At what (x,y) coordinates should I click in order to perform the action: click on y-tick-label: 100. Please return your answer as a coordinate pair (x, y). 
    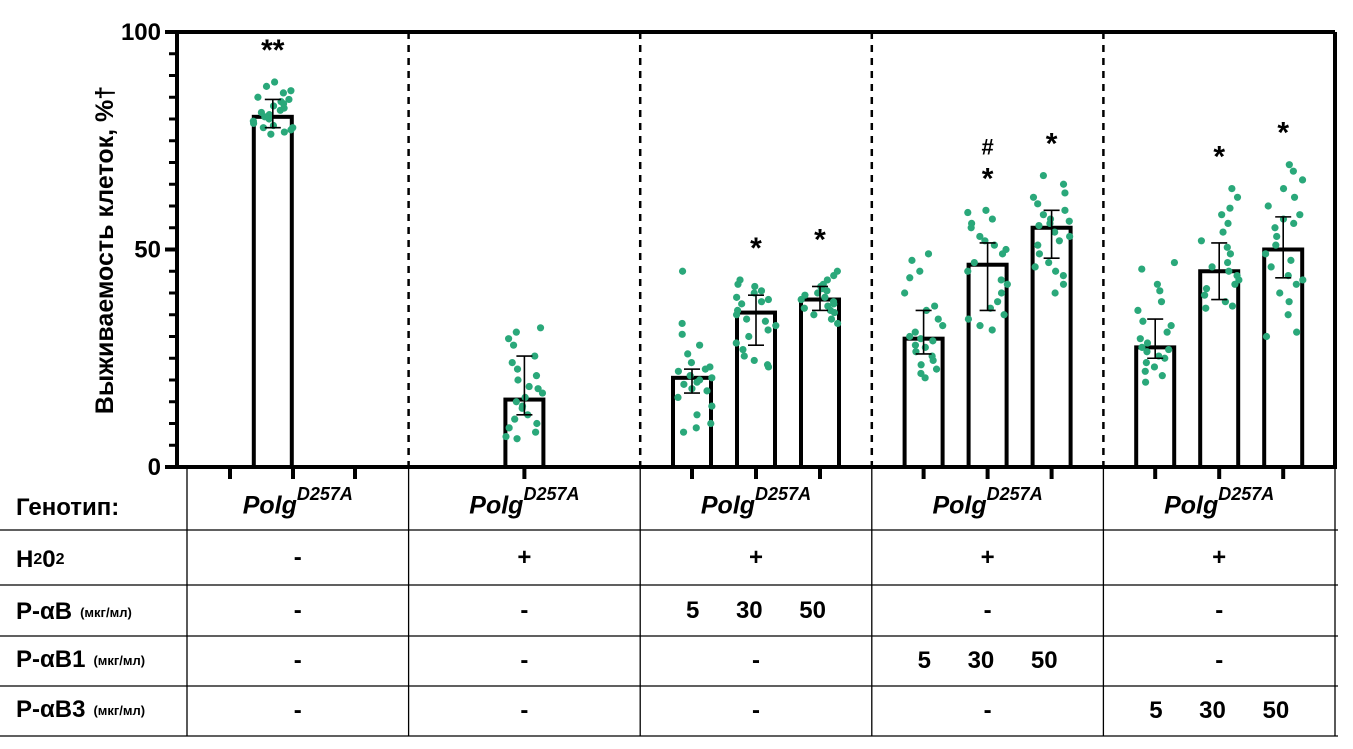
    Looking at the image, I should click on (141, 32).